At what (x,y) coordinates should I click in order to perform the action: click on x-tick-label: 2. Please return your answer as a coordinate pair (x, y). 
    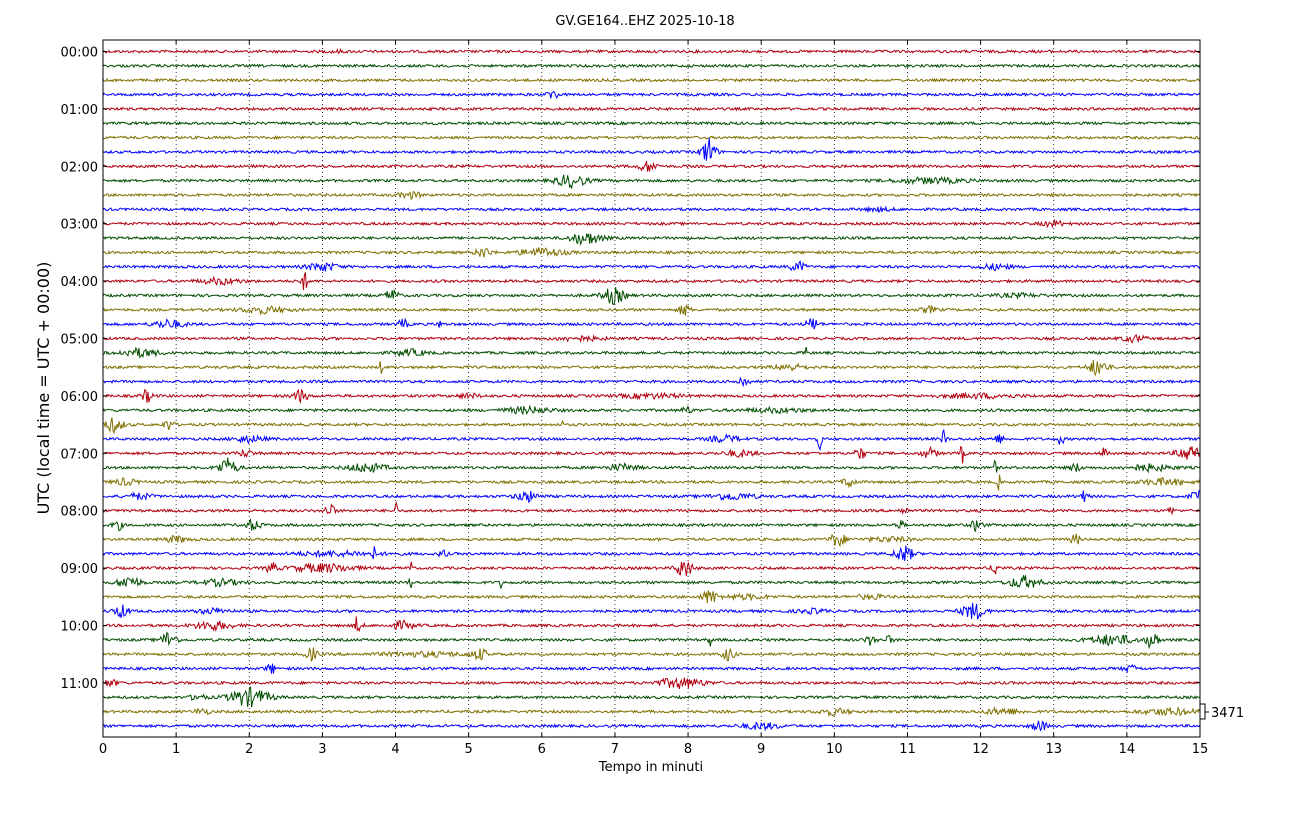
    Looking at the image, I should click on (249, 749).